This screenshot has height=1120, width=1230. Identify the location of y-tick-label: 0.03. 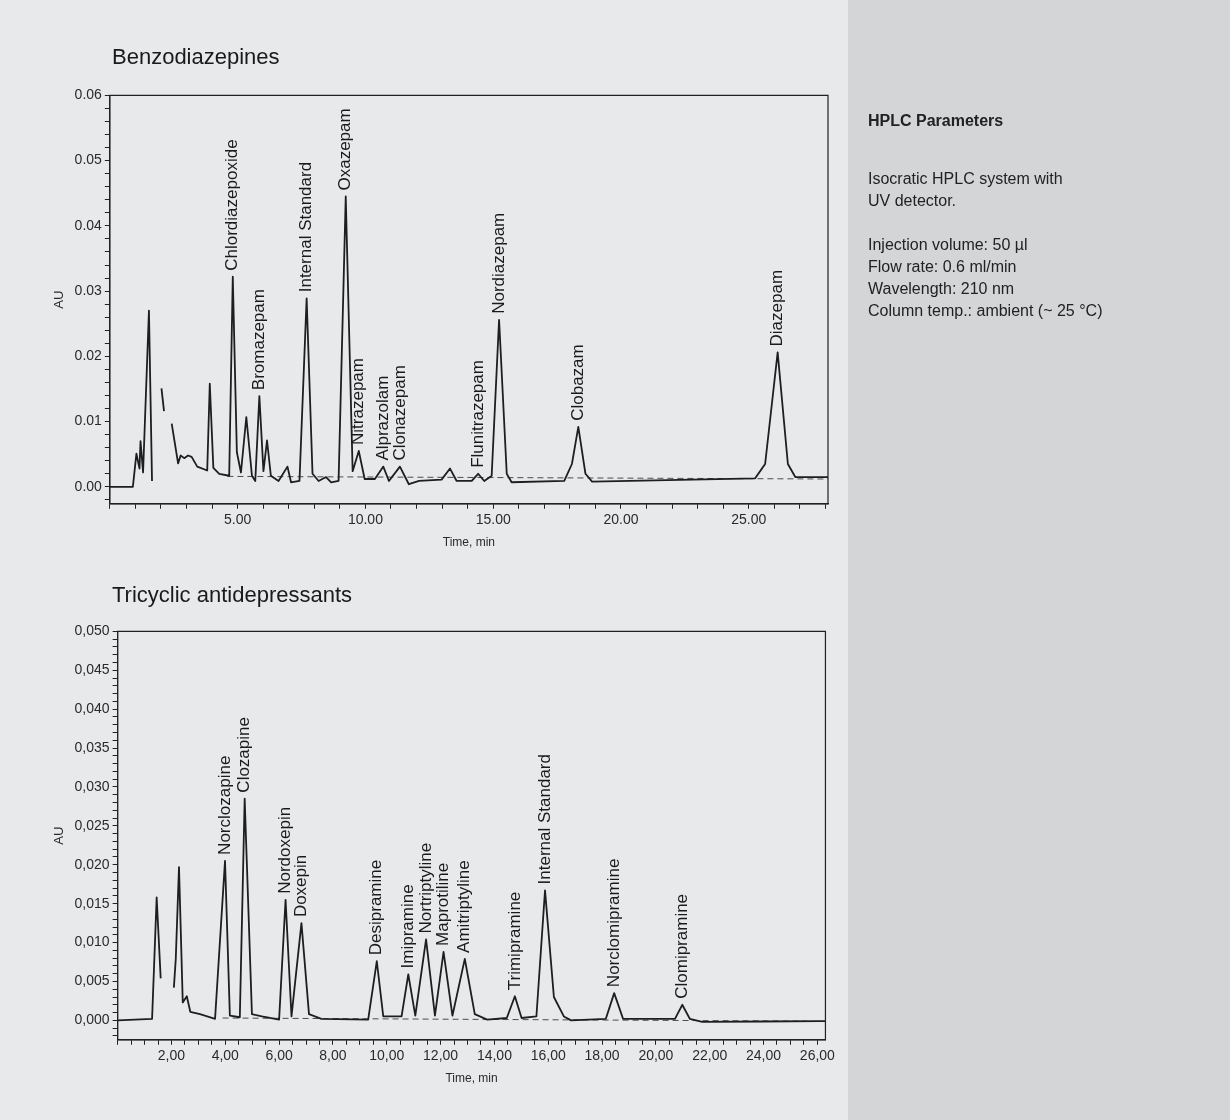
(88, 289).